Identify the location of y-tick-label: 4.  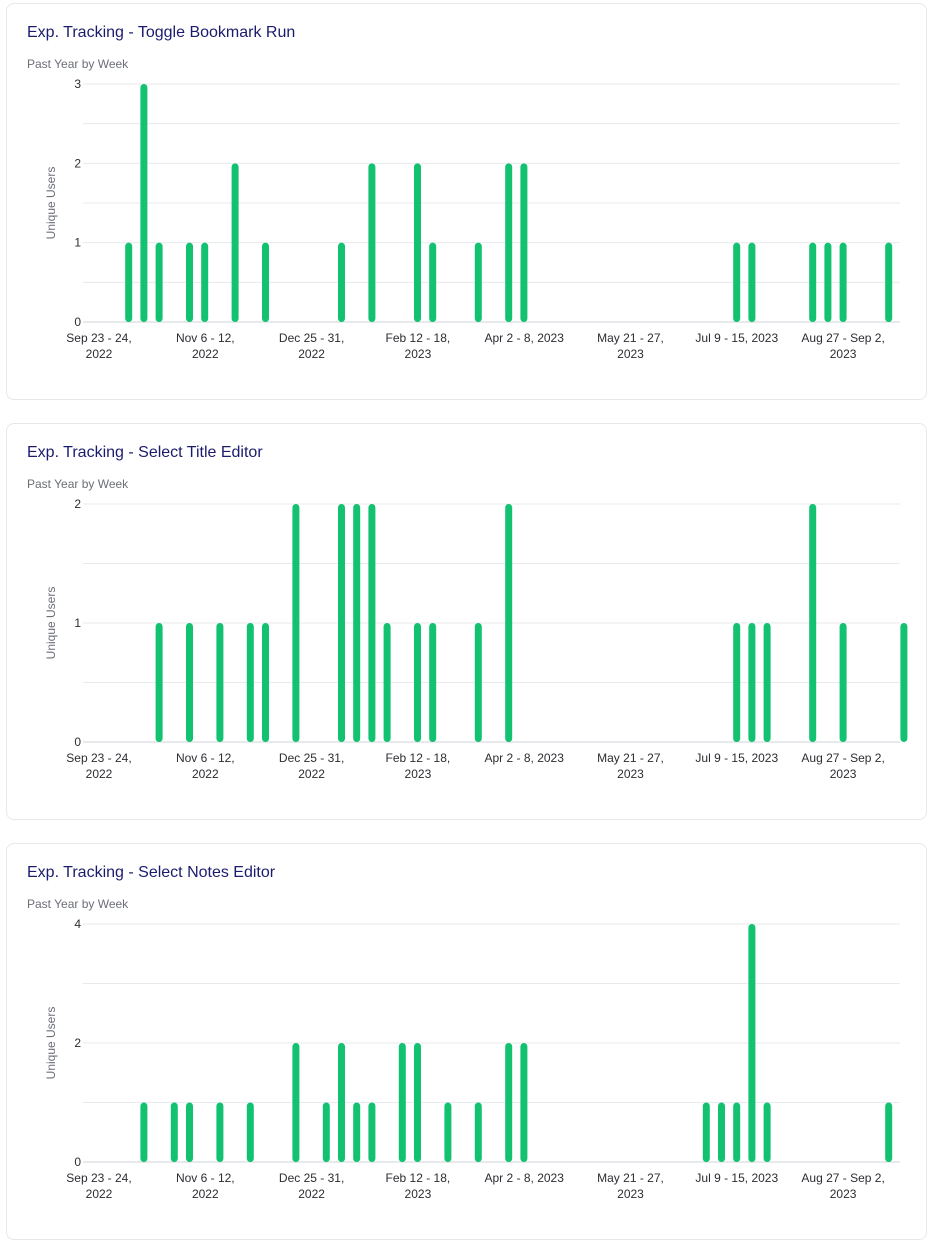
(77, 924).